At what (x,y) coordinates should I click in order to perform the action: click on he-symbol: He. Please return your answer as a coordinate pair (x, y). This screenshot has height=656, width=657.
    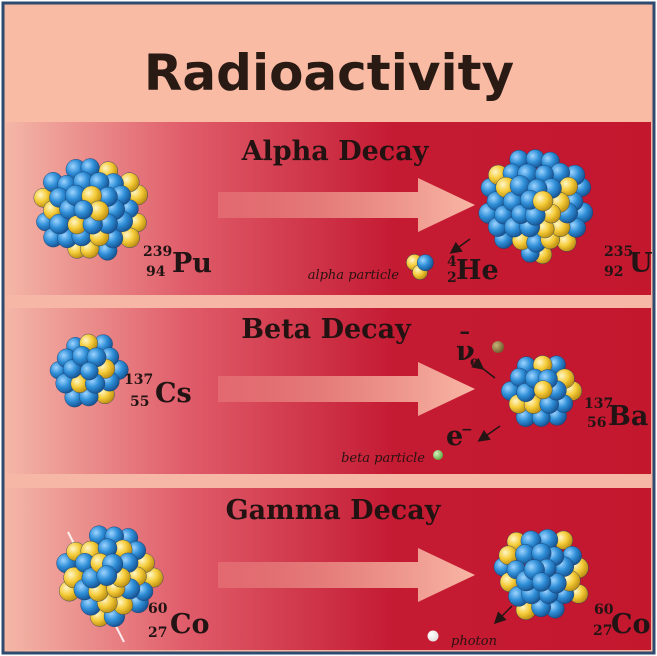
    Looking at the image, I should click on (477, 270).